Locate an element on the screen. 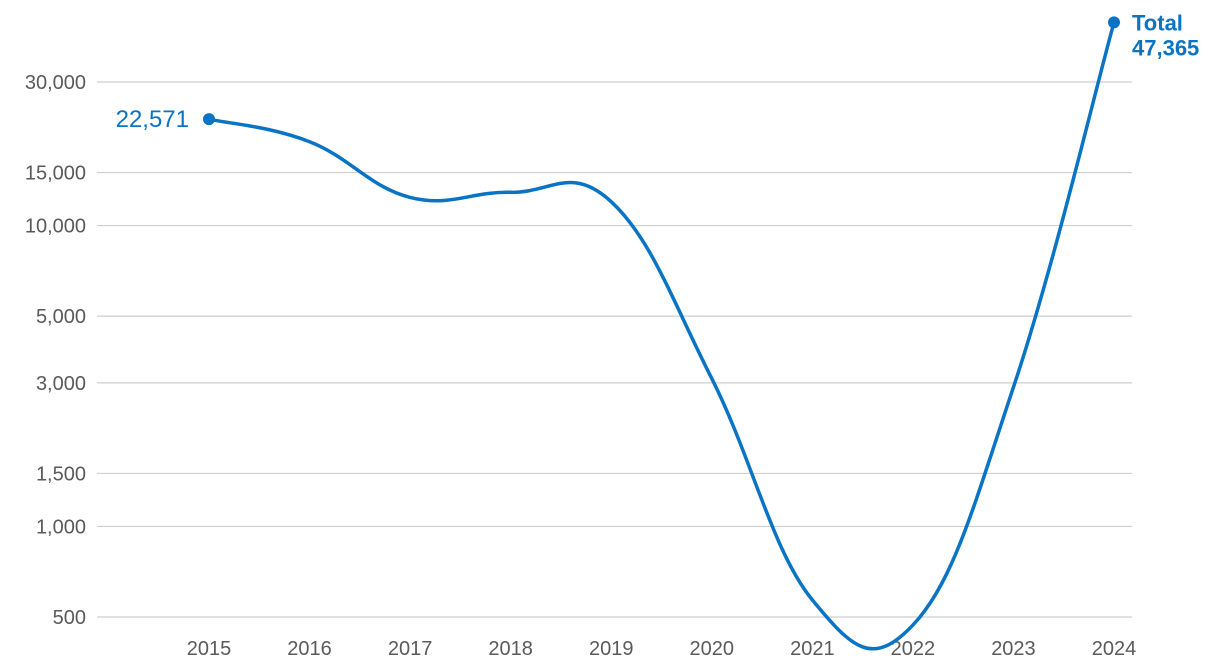 Image resolution: width=1220 pixels, height=668 pixels. end-value-label: 47,365 is located at coordinates (1165, 47).